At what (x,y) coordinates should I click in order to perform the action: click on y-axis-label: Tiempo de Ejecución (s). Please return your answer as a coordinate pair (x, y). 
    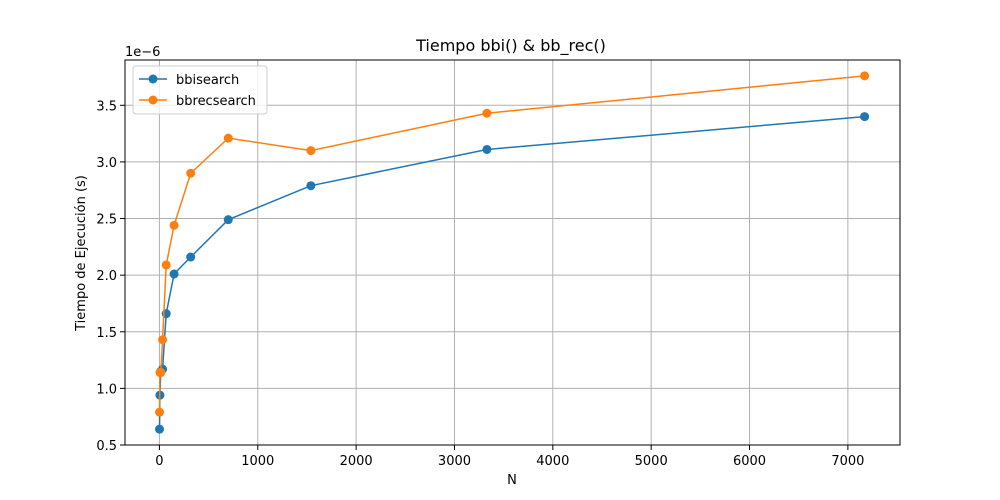
    Looking at the image, I should click on (81, 253).